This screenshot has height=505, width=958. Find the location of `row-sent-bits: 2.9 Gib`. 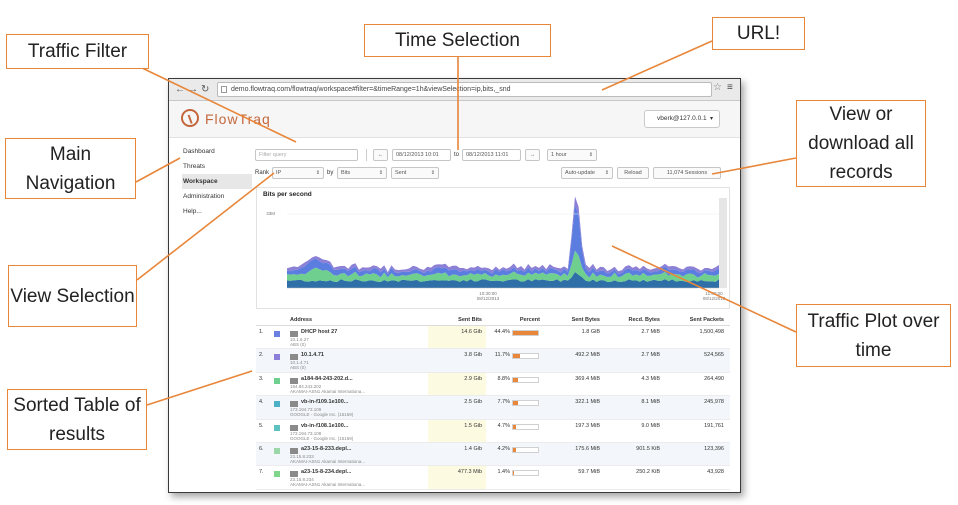

row-sent-bits: 2.9 Gib is located at coordinates (473, 378).